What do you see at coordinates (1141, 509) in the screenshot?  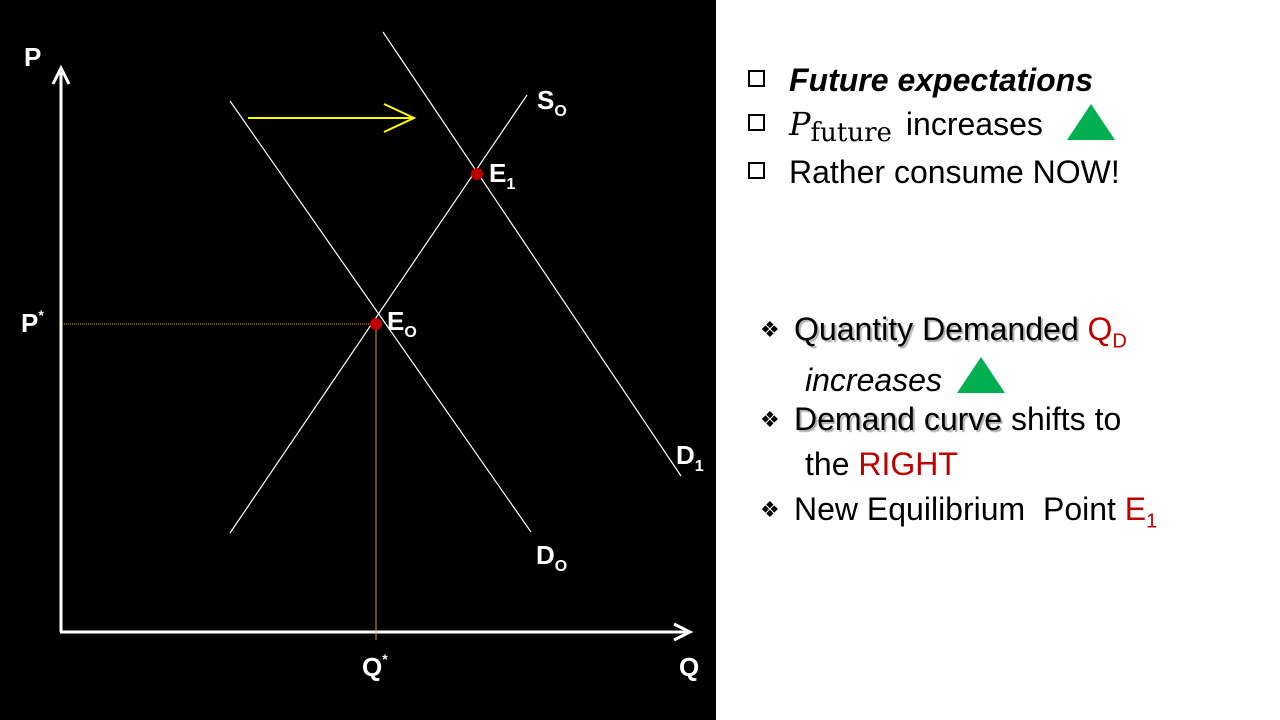 I see `e1-symbol: E1` at bounding box center [1141, 509].